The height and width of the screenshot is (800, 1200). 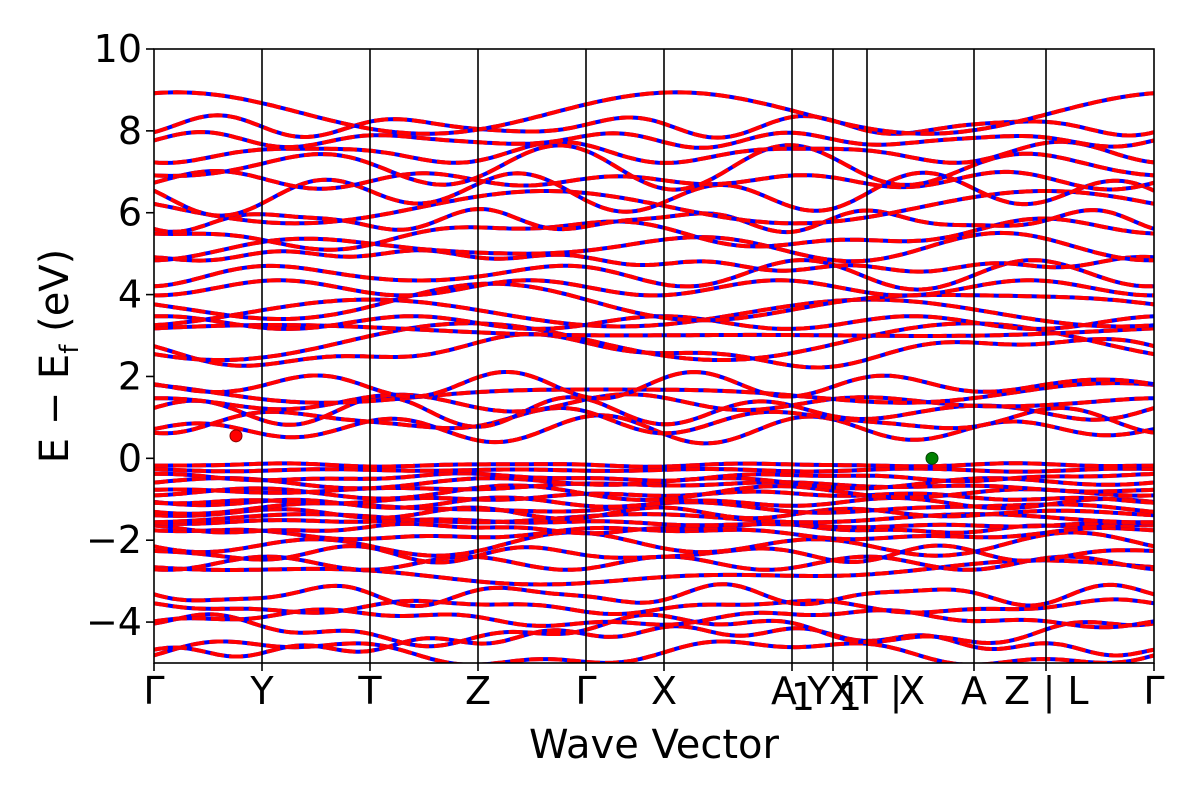 I want to click on y-tick-label: 0, so click(x=130, y=458).